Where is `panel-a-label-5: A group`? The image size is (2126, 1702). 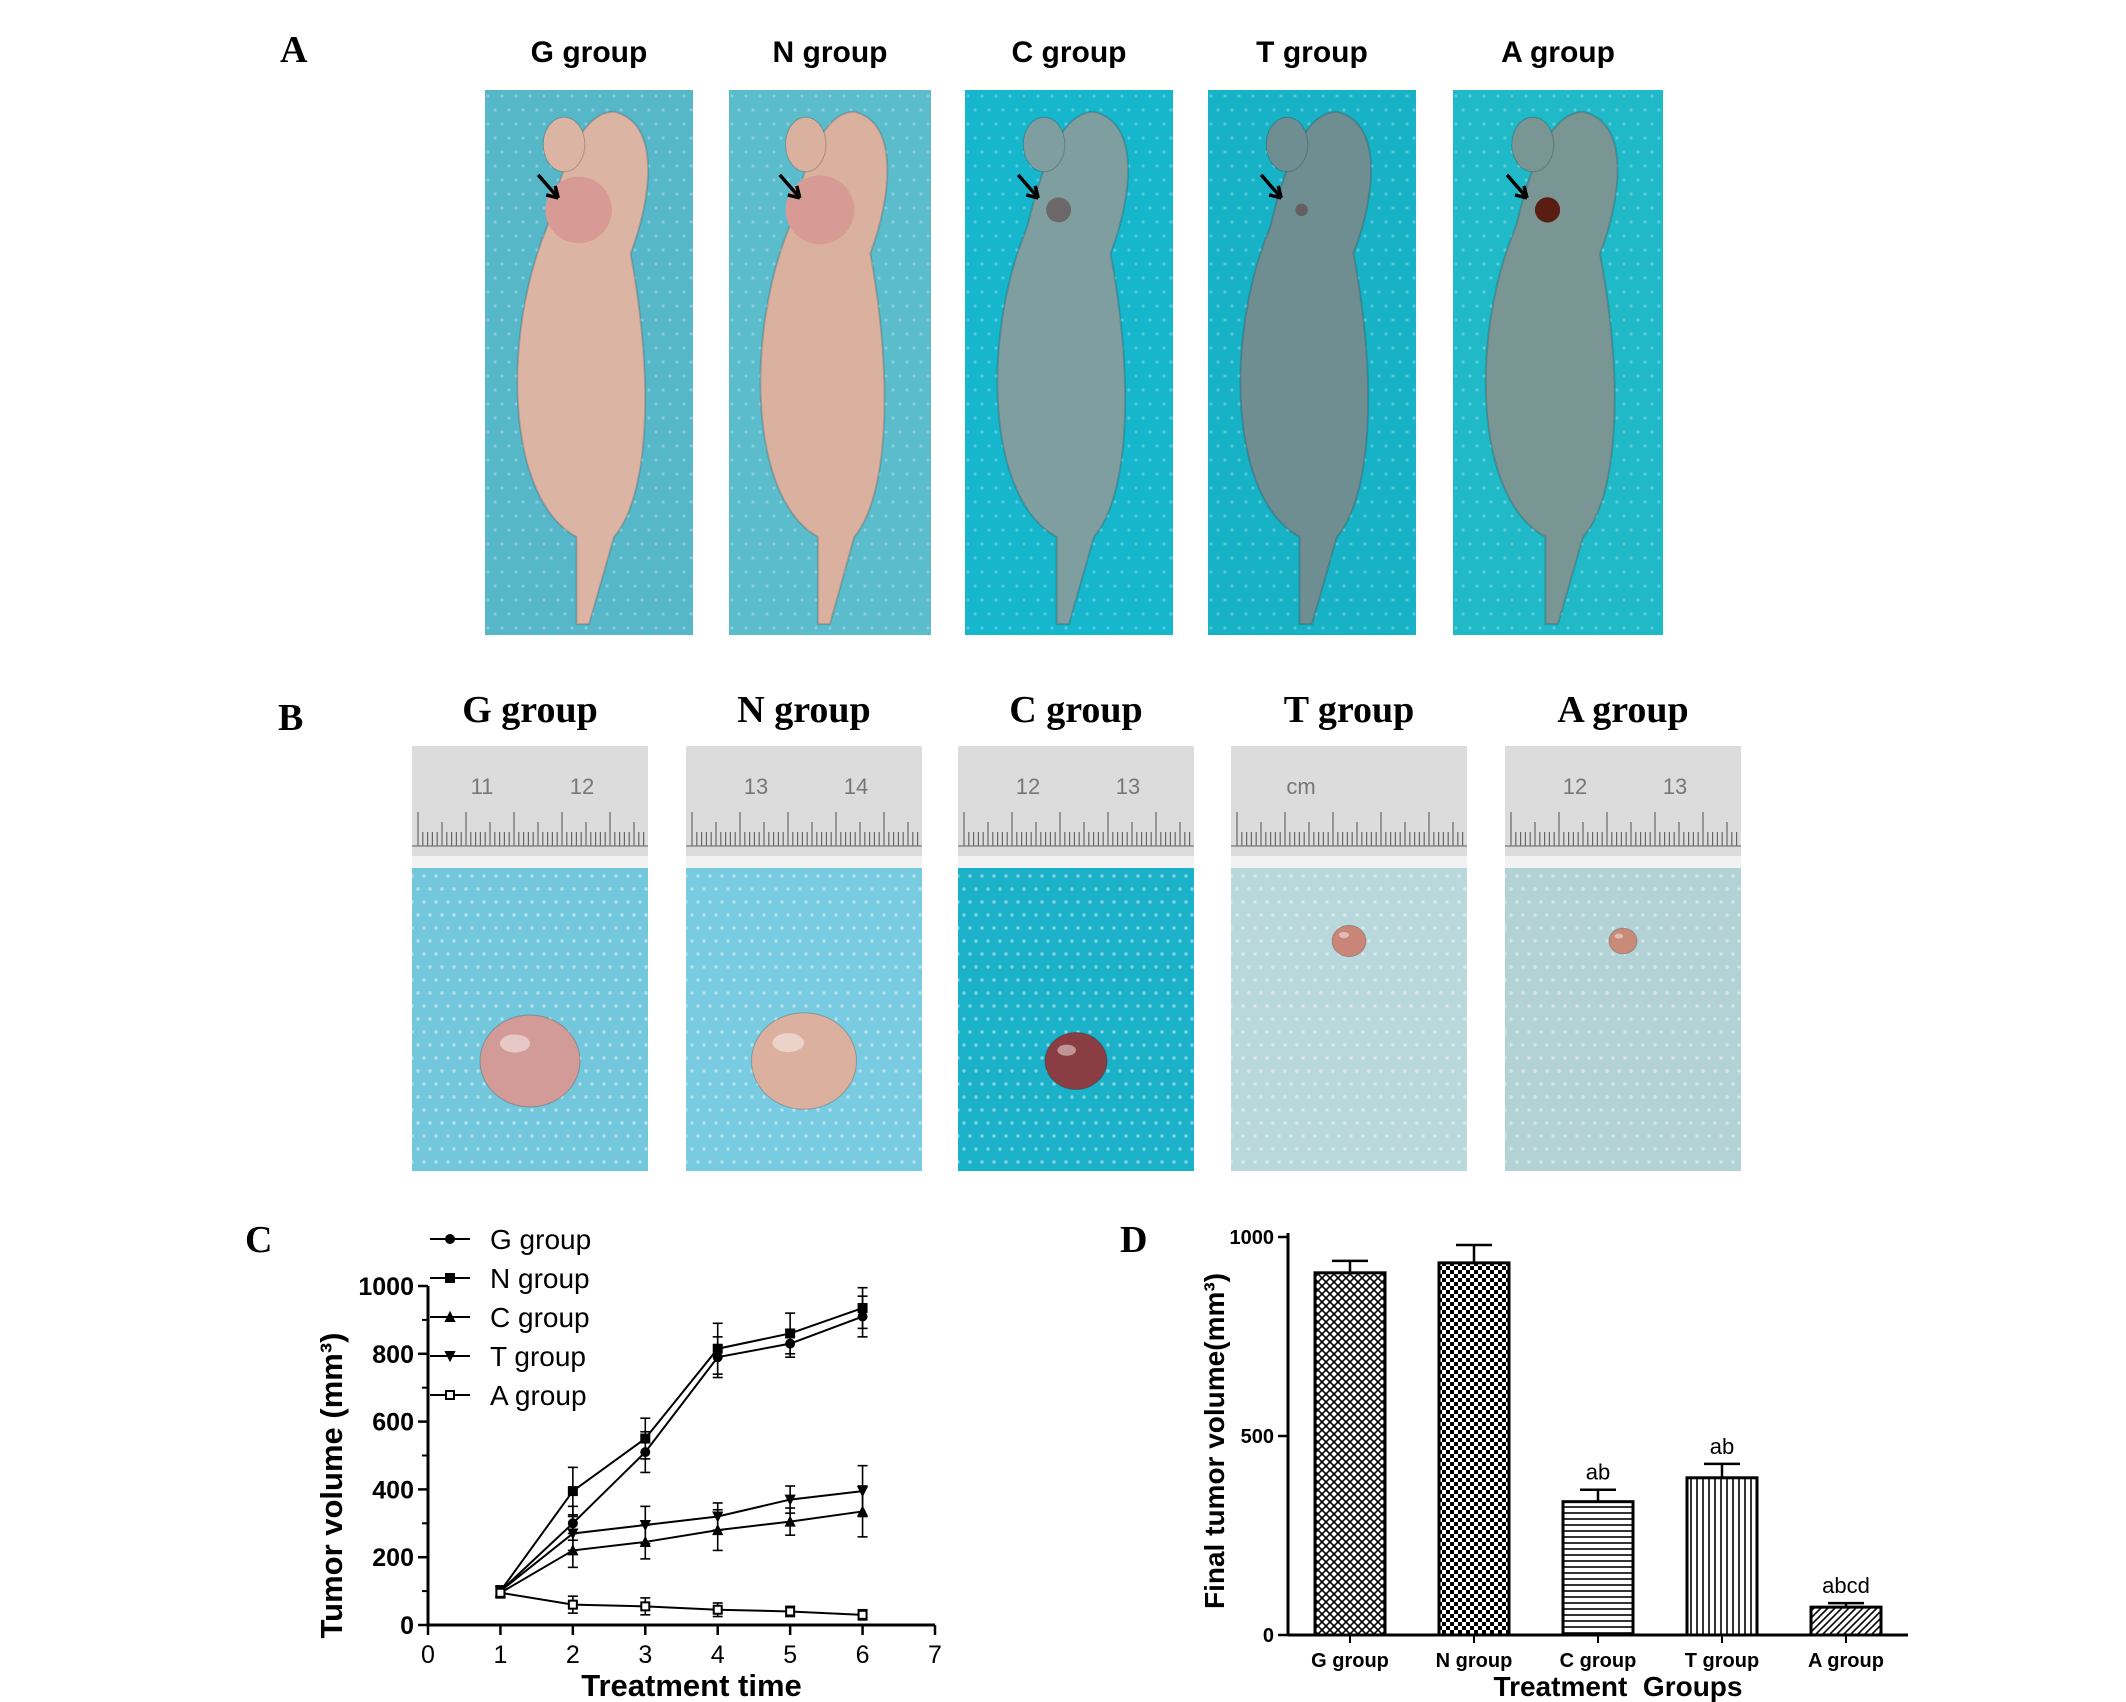 panel-a-label-5: A group is located at coordinates (1558, 52).